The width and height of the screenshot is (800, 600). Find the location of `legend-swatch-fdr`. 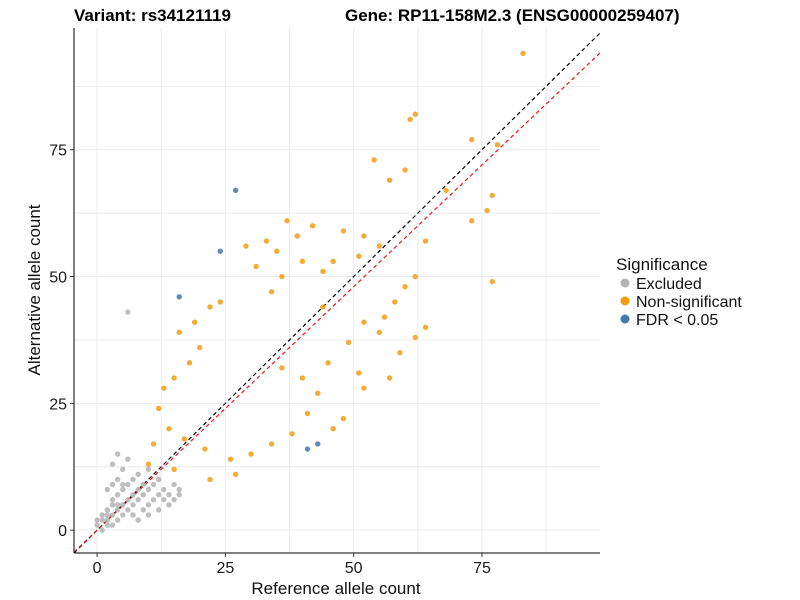

legend-swatch-fdr is located at coordinates (625, 319).